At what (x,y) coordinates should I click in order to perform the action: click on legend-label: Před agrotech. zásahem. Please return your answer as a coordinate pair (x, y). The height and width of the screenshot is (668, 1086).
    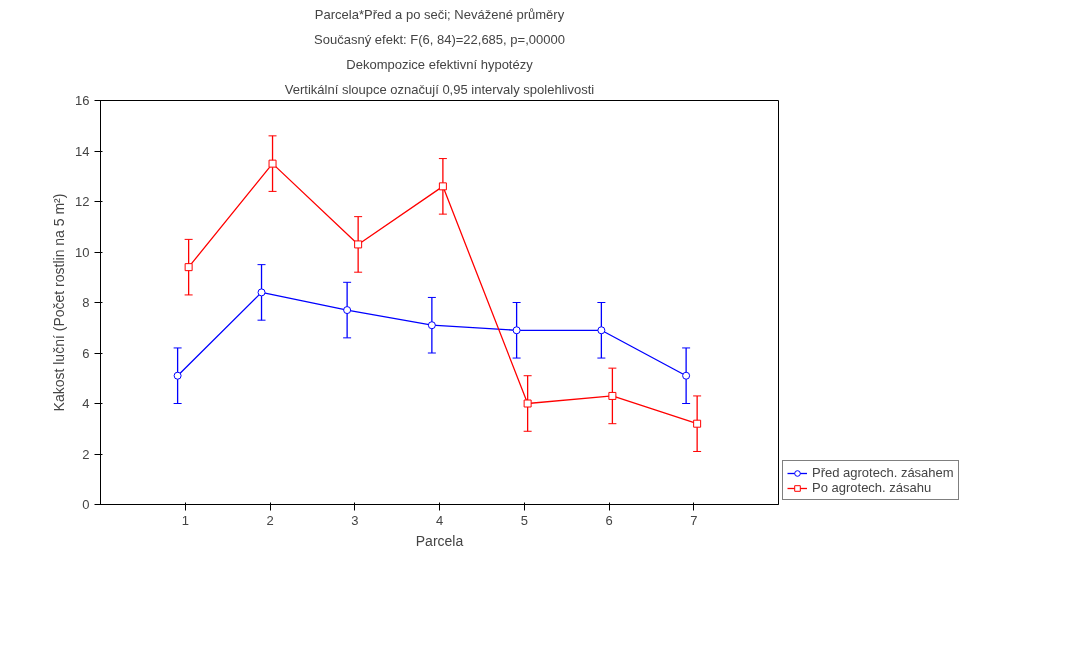
    Looking at the image, I should click on (883, 472).